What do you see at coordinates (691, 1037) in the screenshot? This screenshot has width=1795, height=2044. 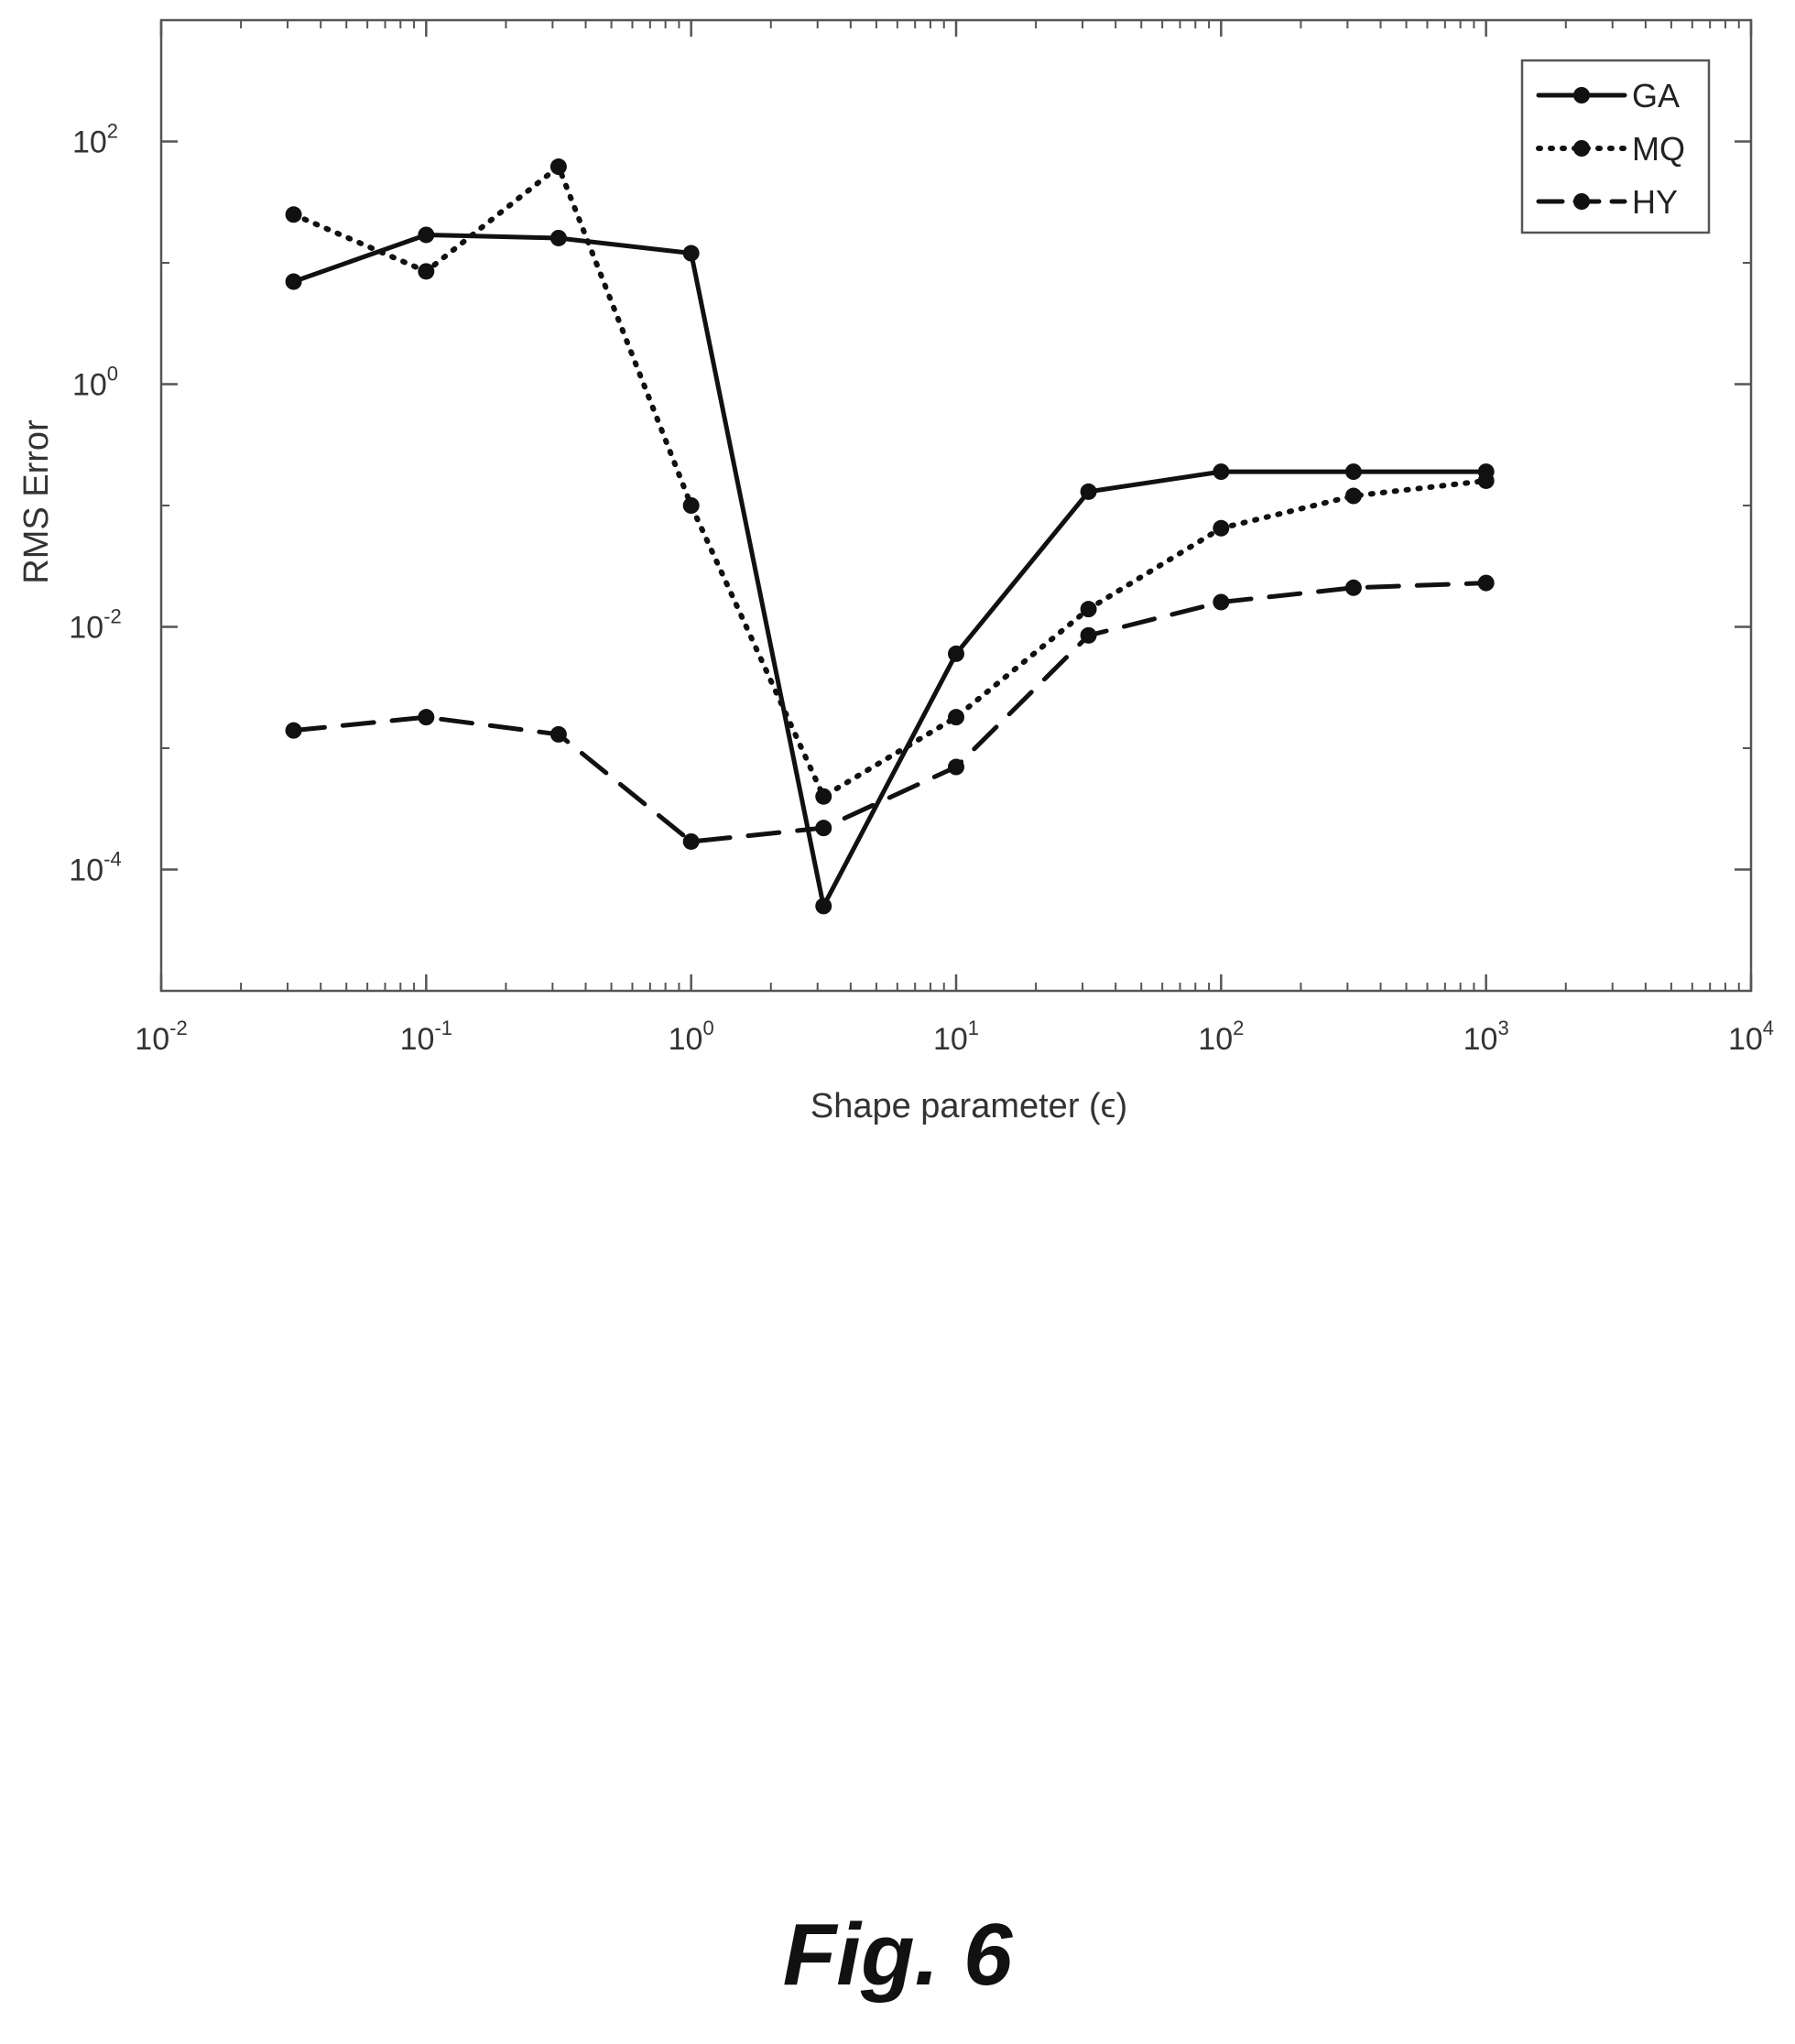 I see `x-tick-label: 10⁰` at bounding box center [691, 1037].